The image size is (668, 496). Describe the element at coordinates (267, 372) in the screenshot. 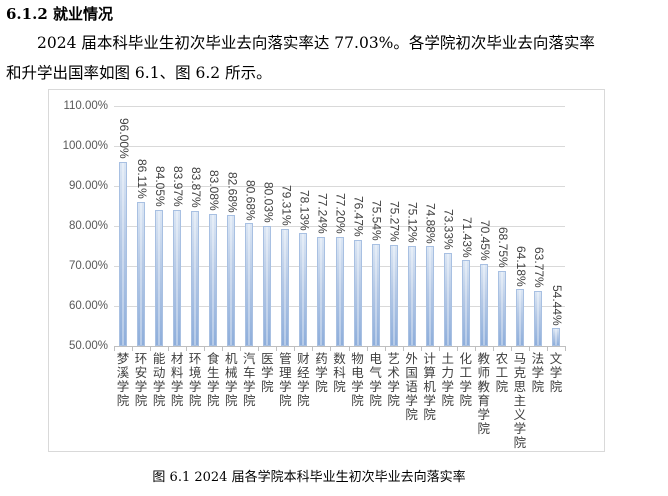

I see `x-category-label: 医学院` at that location.